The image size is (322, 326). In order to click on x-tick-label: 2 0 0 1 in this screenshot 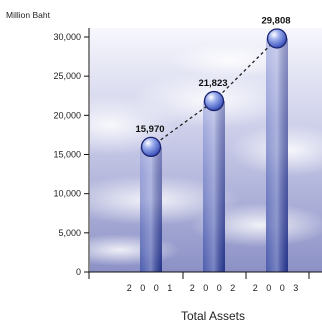, I will do `click(151, 288)`.